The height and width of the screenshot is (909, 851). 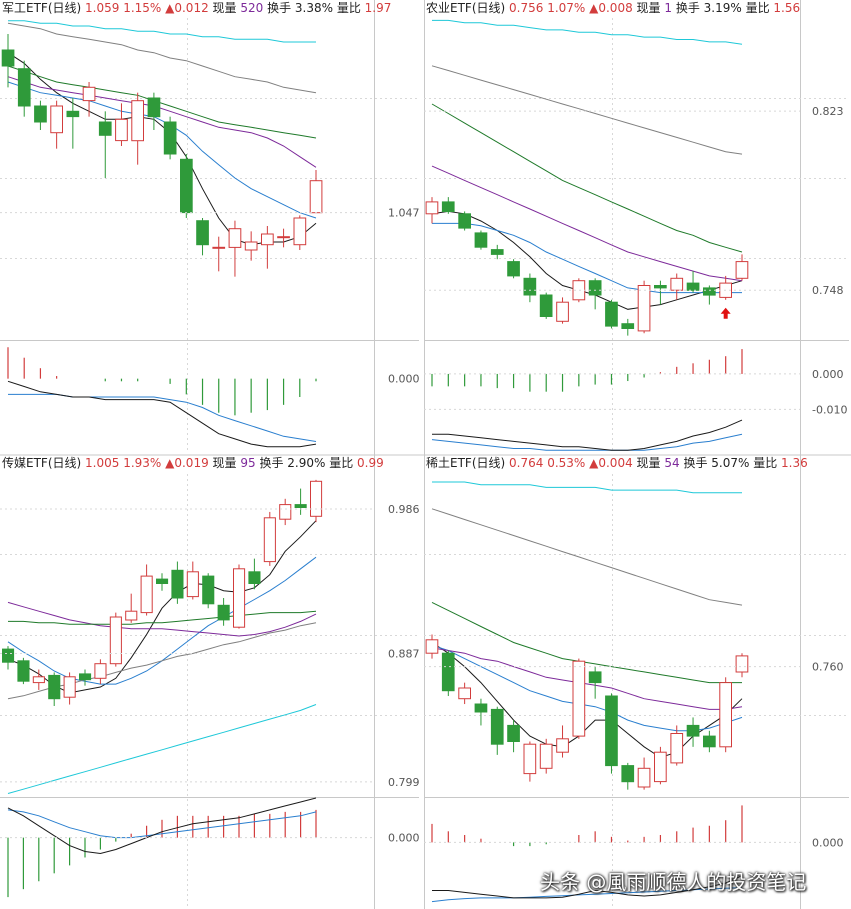 What do you see at coordinates (250, 8) in the screenshot?
I see `volume-value: 520` at bounding box center [250, 8].